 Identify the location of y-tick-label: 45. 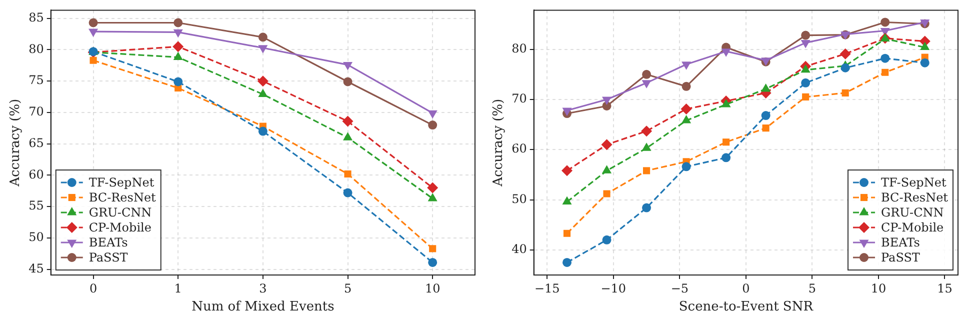
(36, 268).